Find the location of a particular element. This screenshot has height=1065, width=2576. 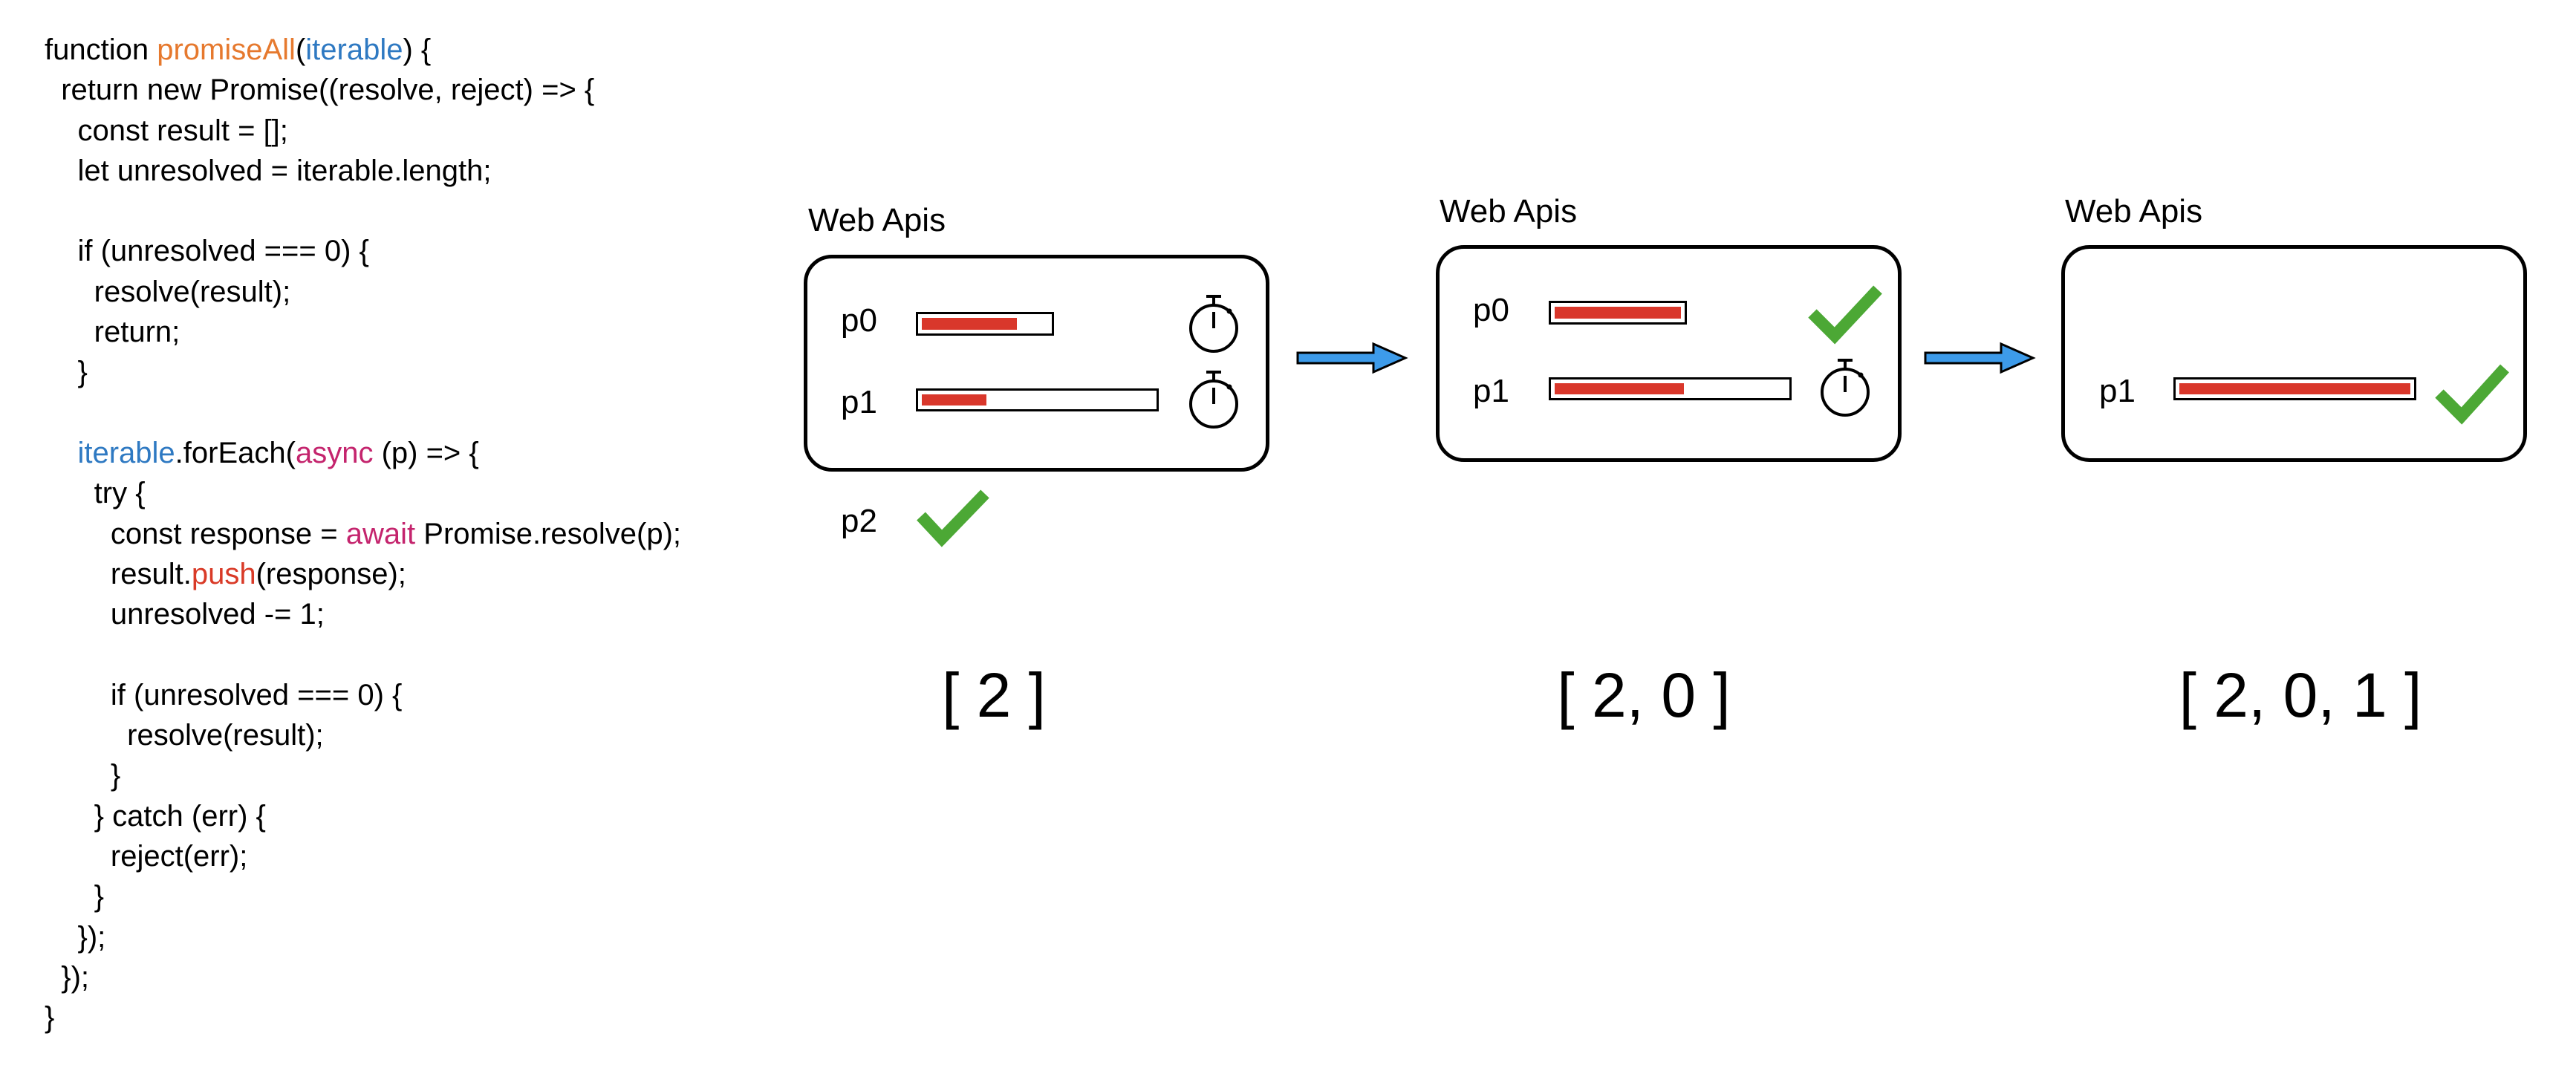

stage-1-web-apis-box is located at coordinates (1036, 363).